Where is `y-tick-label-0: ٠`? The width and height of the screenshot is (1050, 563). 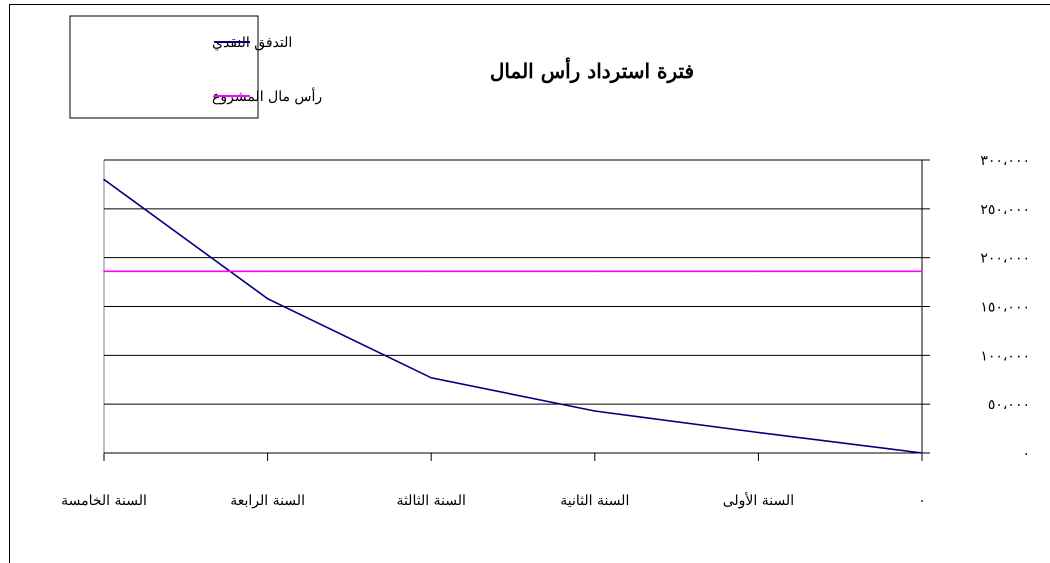 y-tick-label-0: ٠ is located at coordinates (1026, 454).